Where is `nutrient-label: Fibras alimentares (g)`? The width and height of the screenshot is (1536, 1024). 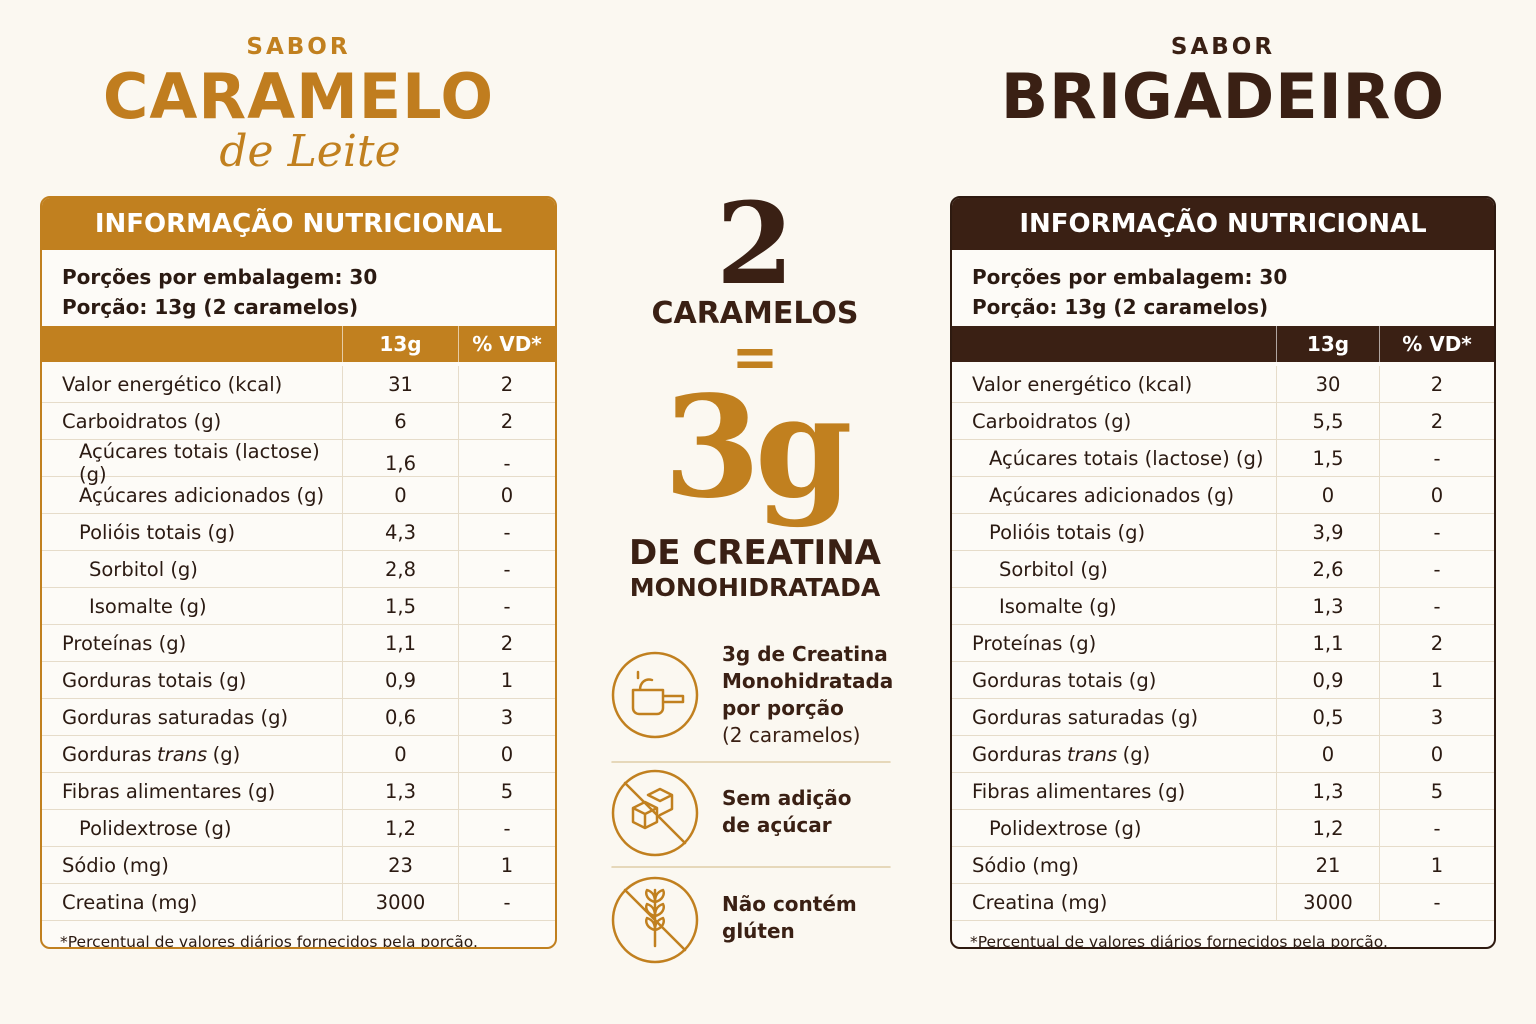
nutrient-label: Fibras alimentares (g) is located at coordinates (1079, 791).